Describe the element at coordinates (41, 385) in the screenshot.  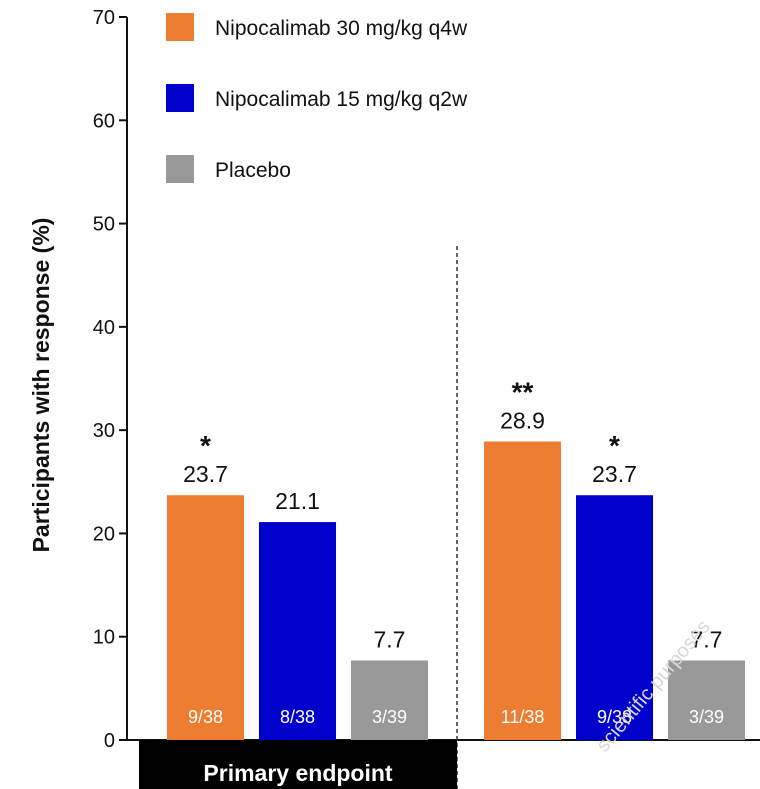
I see `y-axis-label: Participants with response (%)` at that location.